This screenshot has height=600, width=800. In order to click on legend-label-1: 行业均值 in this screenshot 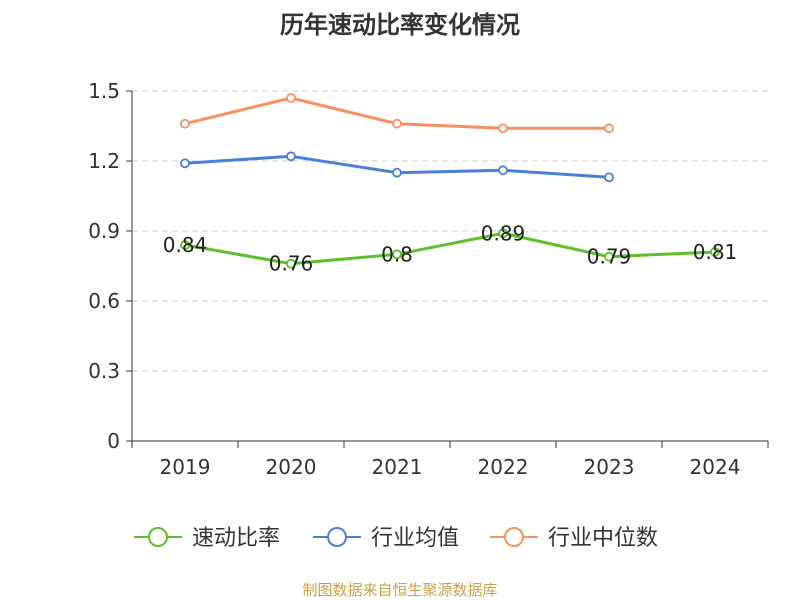, I will do `click(415, 538)`.